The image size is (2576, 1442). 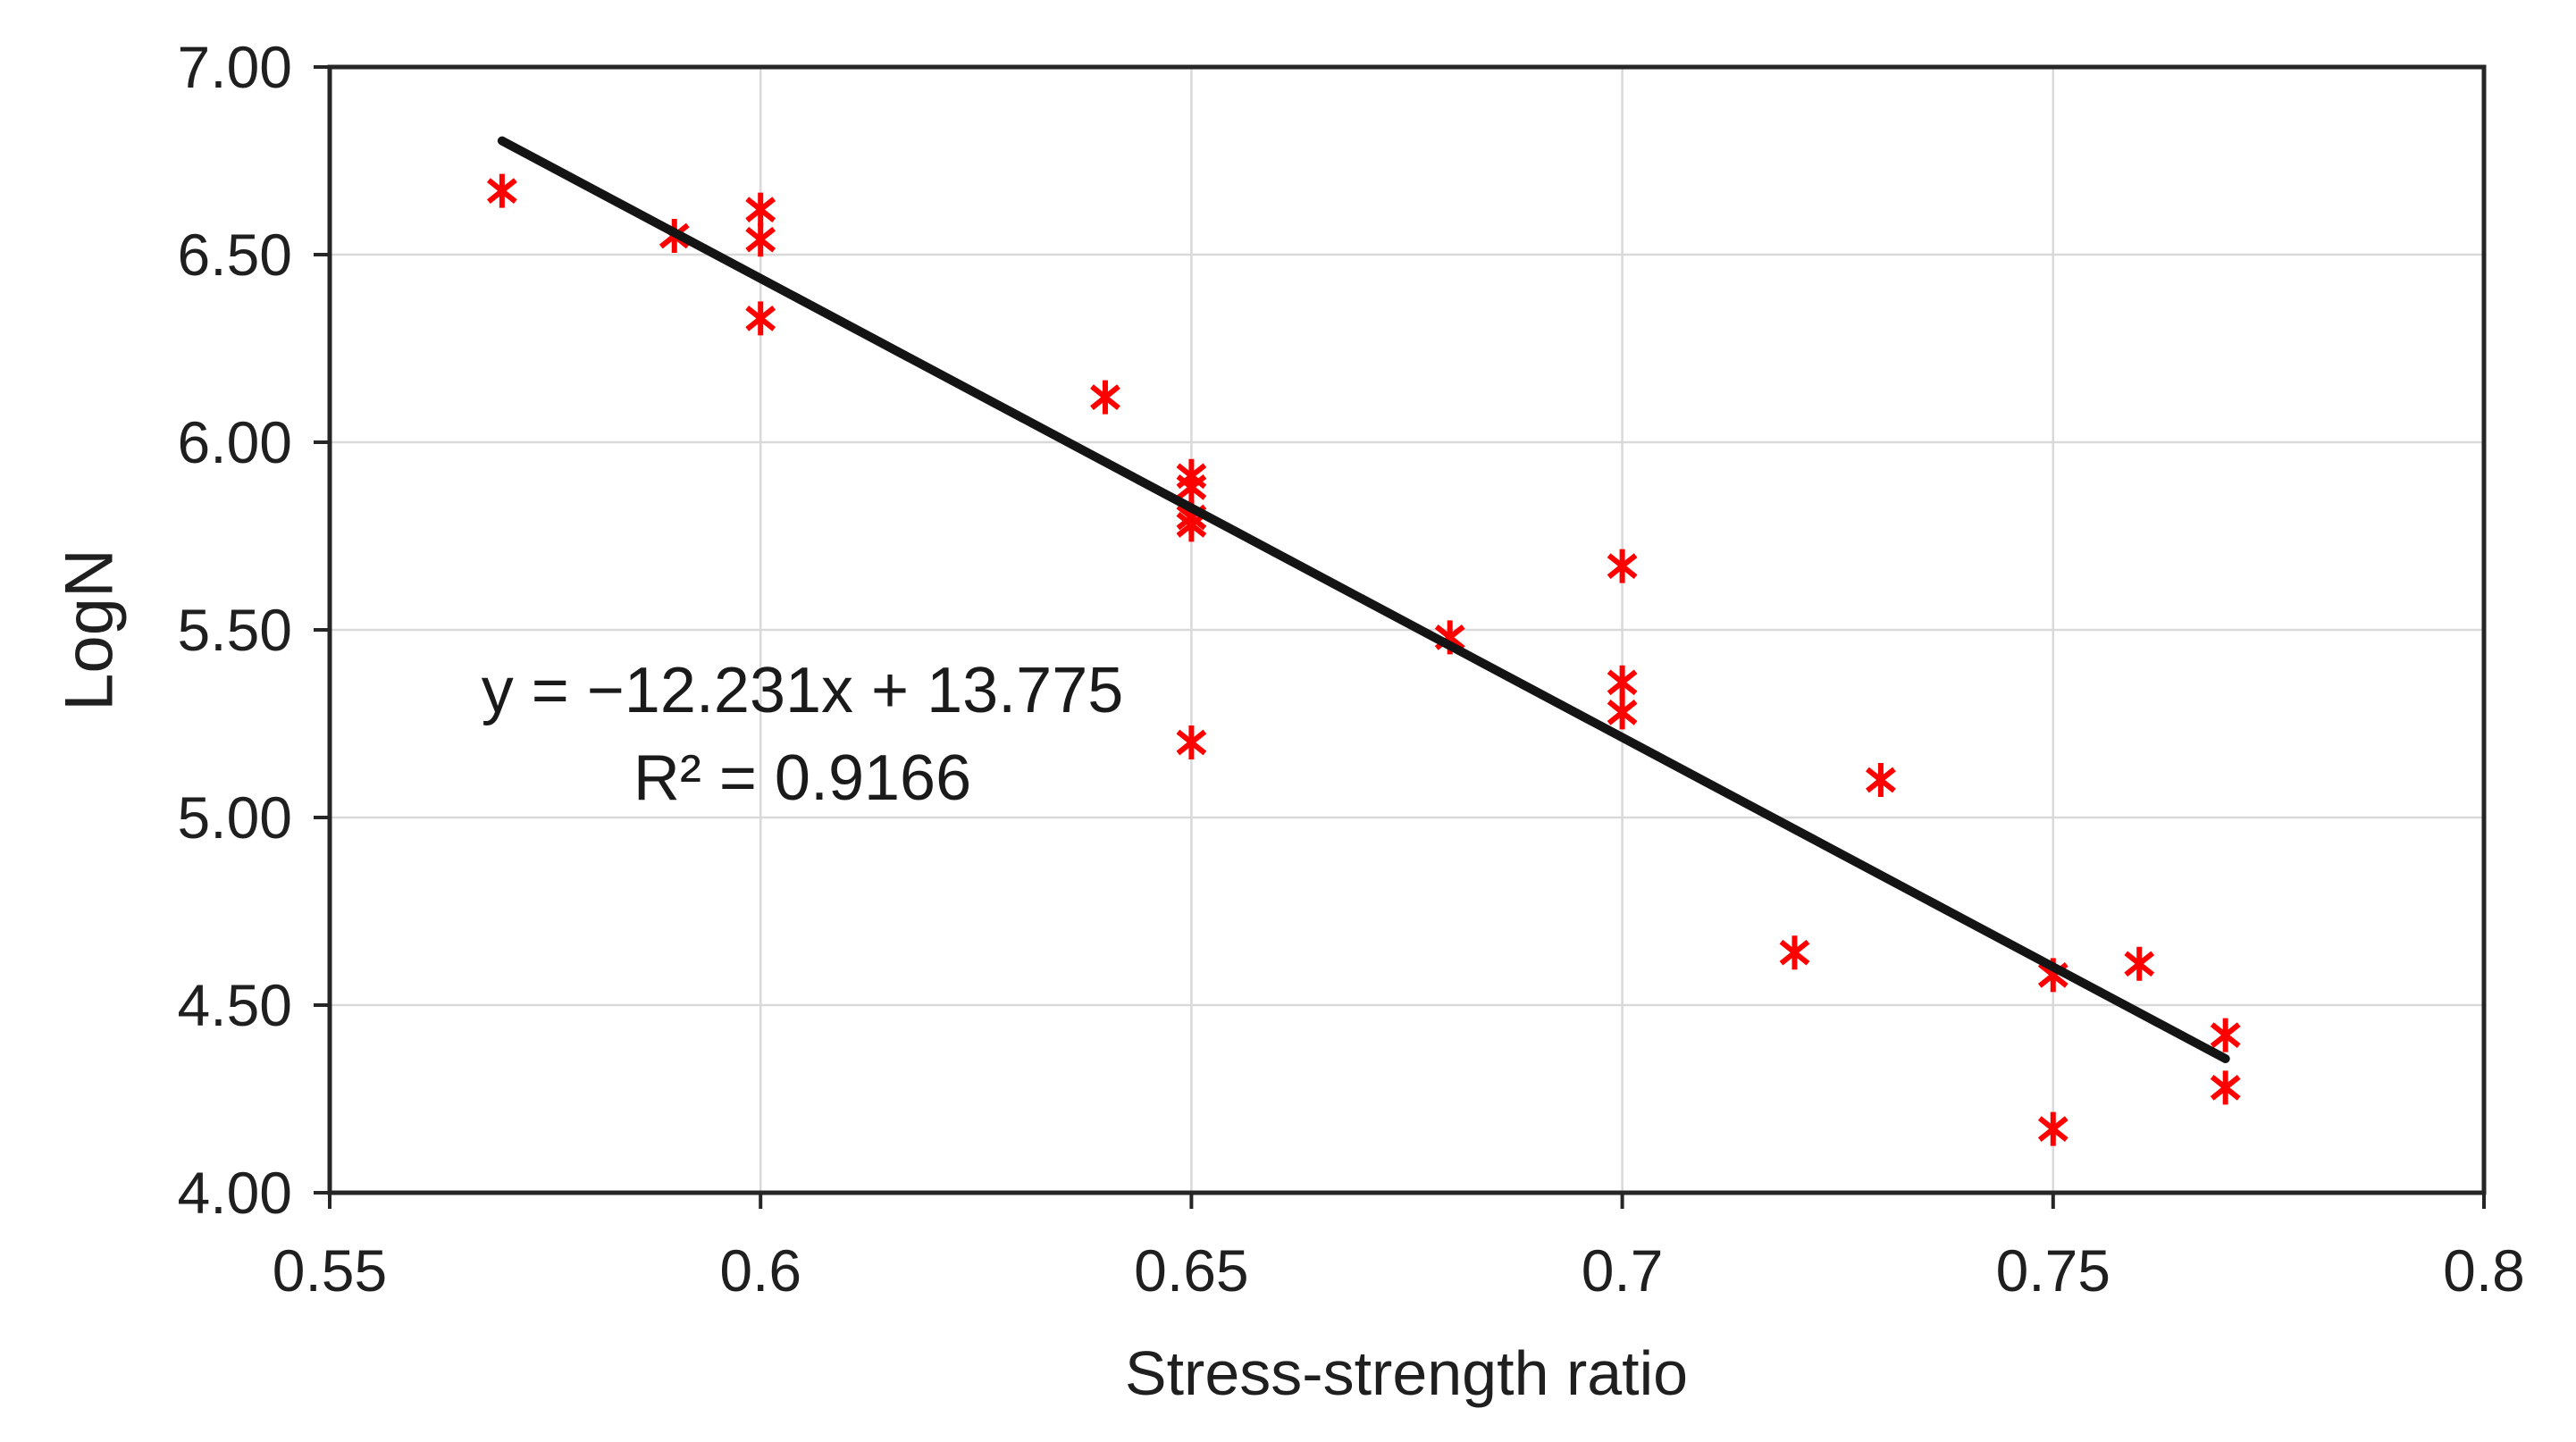 What do you see at coordinates (1191, 1270) in the screenshot?
I see `x-tick-label: 0.65` at bounding box center [1191, 1270].